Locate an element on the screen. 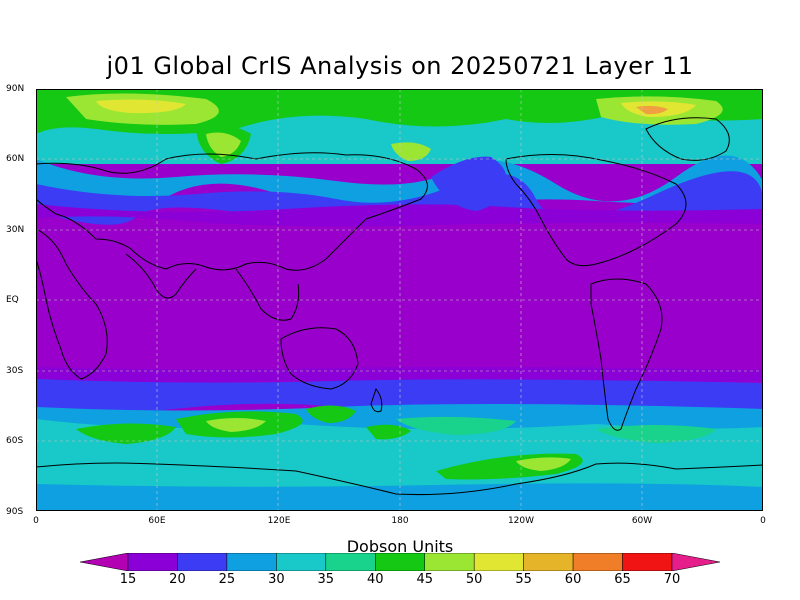 This screenshot has height=600, width=800. antarctic-cyan-pole is located at coordinates (399, 497).